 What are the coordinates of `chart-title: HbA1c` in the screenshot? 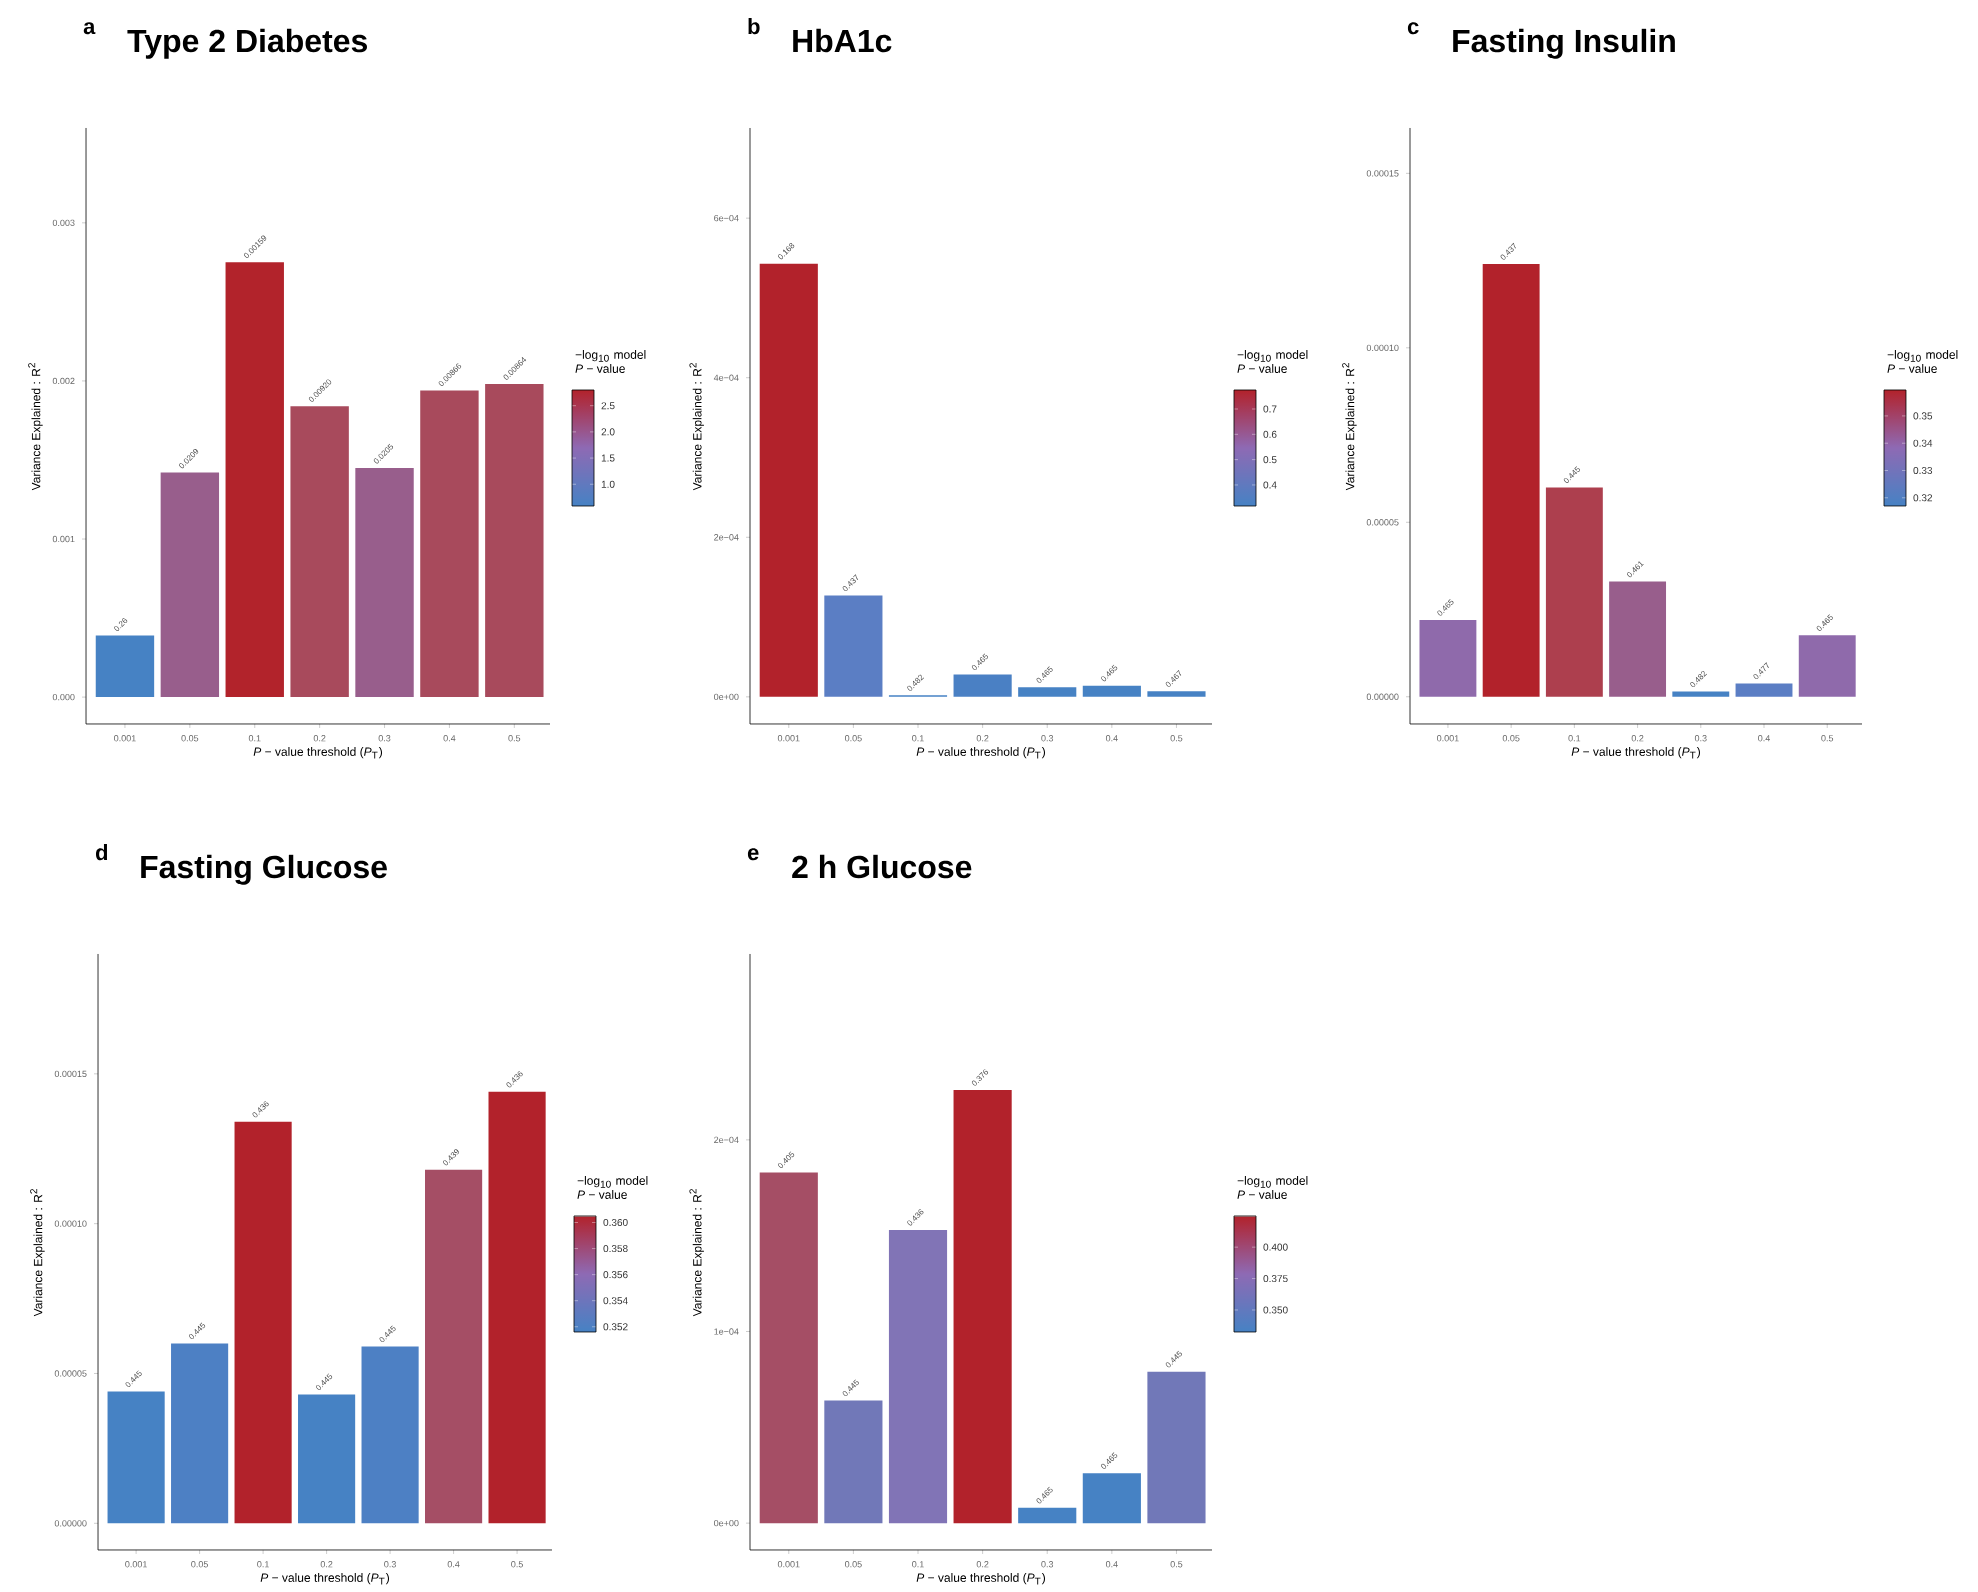 It's located at (842, 40).